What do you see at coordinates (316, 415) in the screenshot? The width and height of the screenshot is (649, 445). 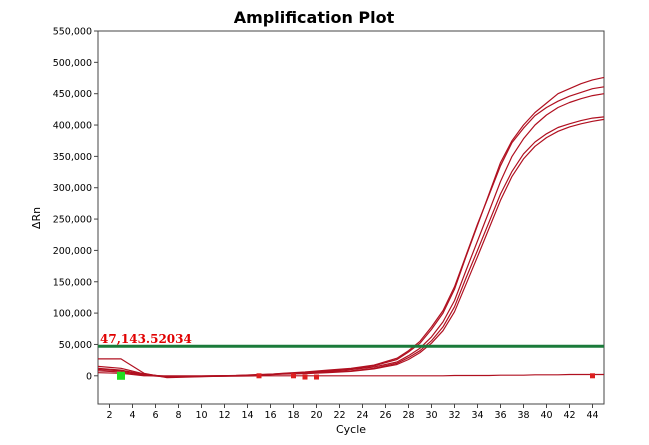 I see `x-tick-label: 20` at bounding box center [316, 415].